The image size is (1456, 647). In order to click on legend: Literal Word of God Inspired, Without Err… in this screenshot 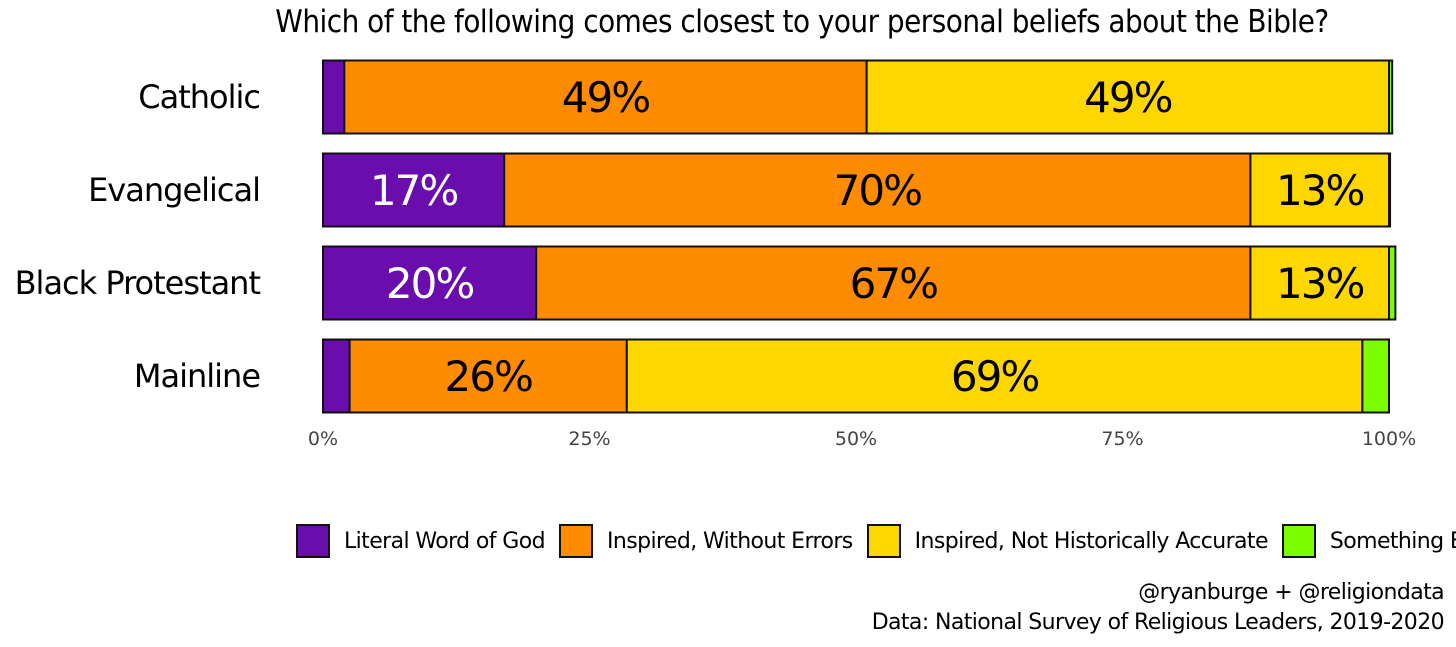, I will do `click(876, 541)`.